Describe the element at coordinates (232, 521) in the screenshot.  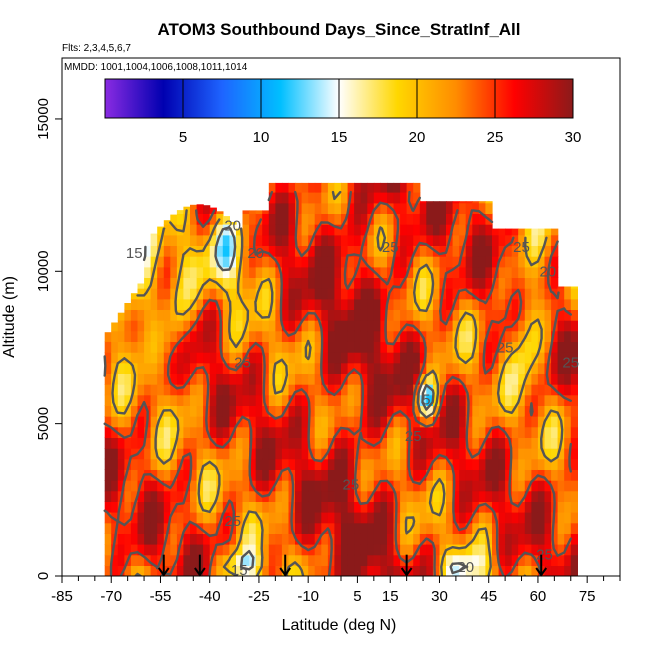
I see `contour-label: 25` at that location.